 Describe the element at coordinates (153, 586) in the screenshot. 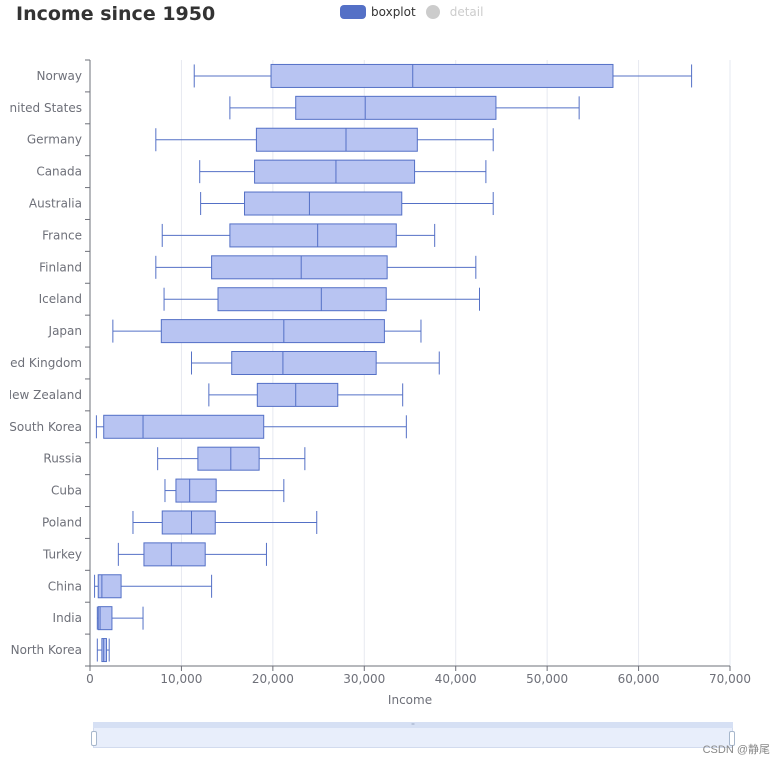

I see `box-china` at that location.